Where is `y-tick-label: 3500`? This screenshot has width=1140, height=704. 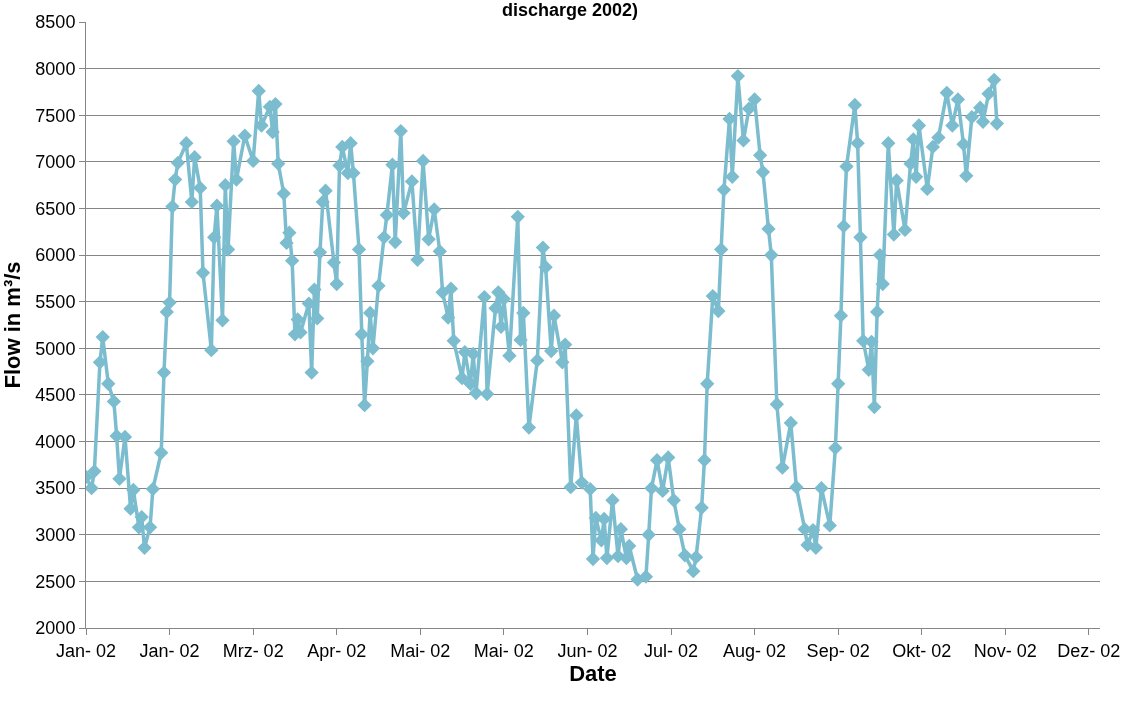 y-tick-label: 3500 is located at coordinates (55, 488).